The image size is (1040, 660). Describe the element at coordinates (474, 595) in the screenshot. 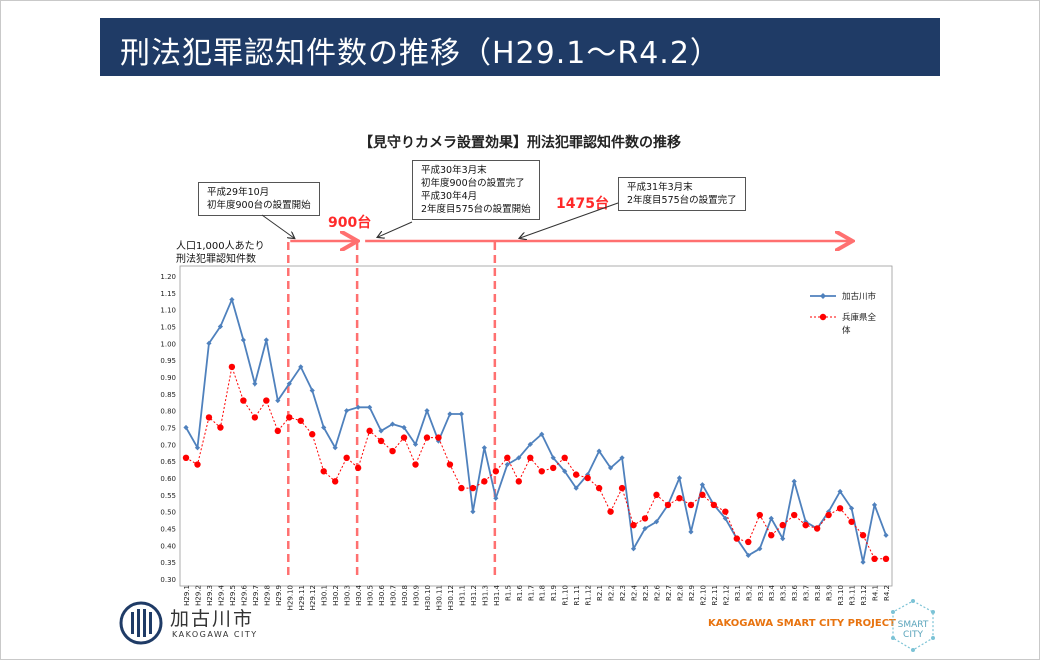

I see `x-tick-label: H31.2` at that location.